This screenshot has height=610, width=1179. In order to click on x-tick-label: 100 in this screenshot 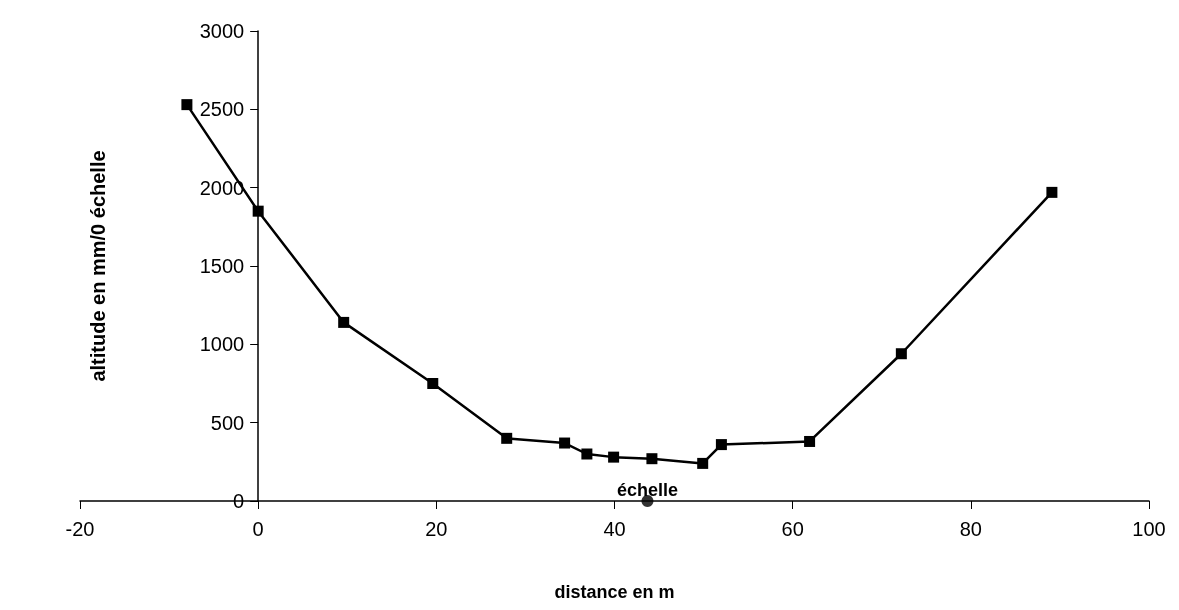, I will do `click(1149, 529)`.